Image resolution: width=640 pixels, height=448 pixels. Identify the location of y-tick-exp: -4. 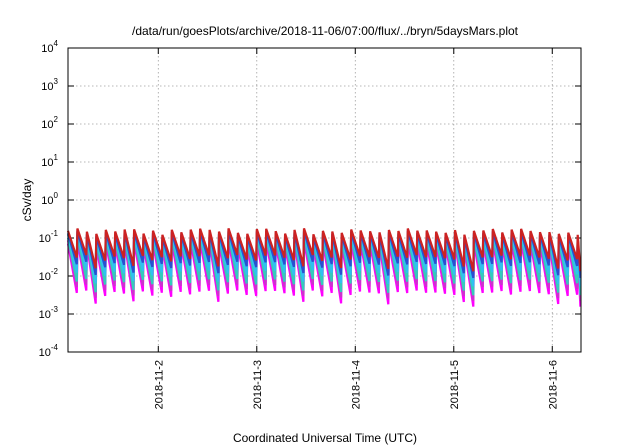
(55, 347).